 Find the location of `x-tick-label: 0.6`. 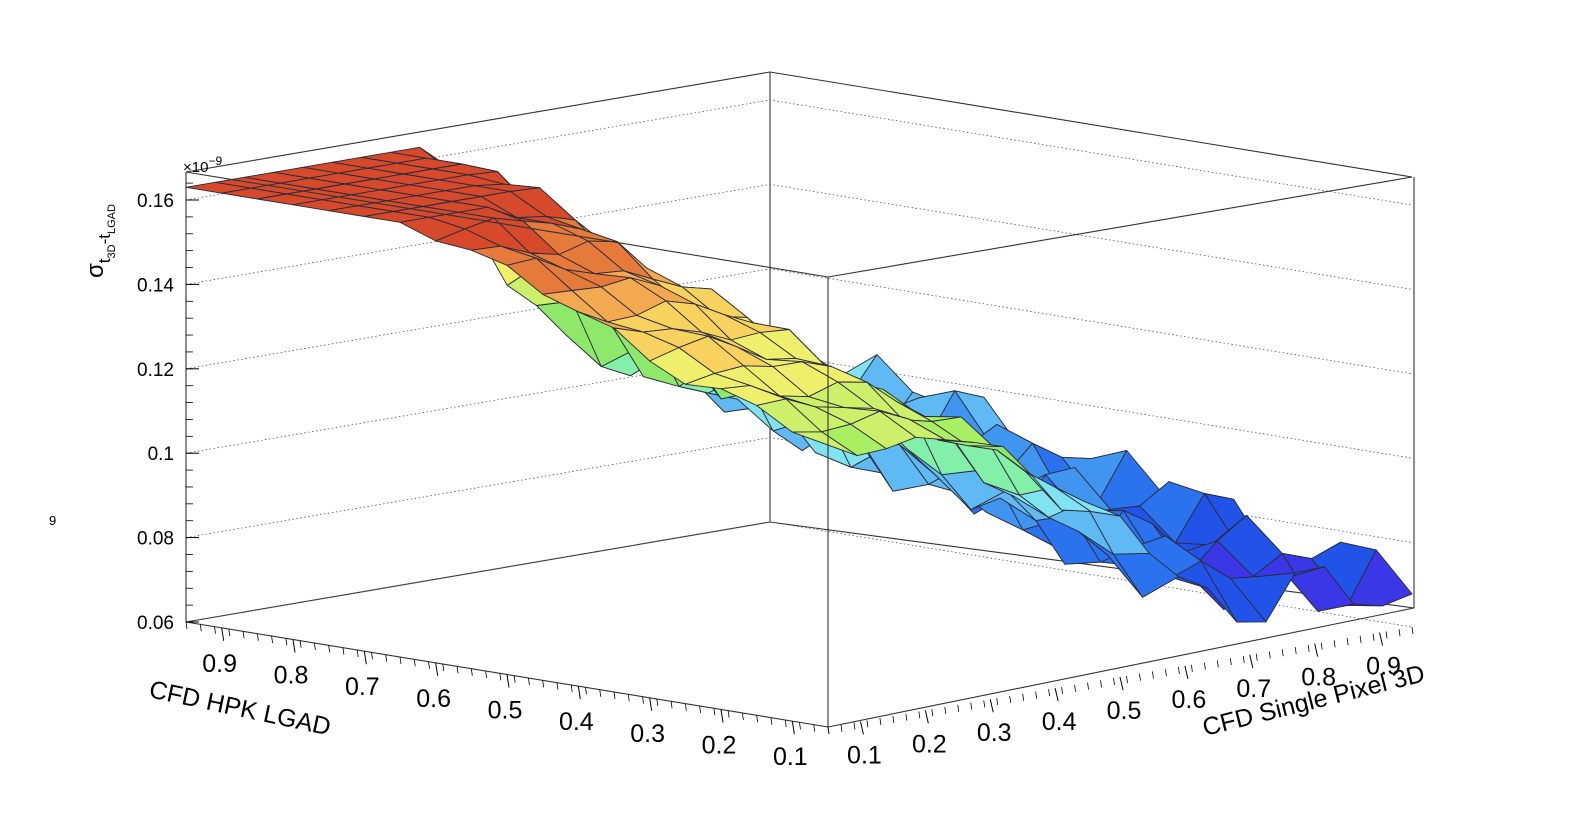

x-tick-label: 0.6 is located at coordinates (433, 699).